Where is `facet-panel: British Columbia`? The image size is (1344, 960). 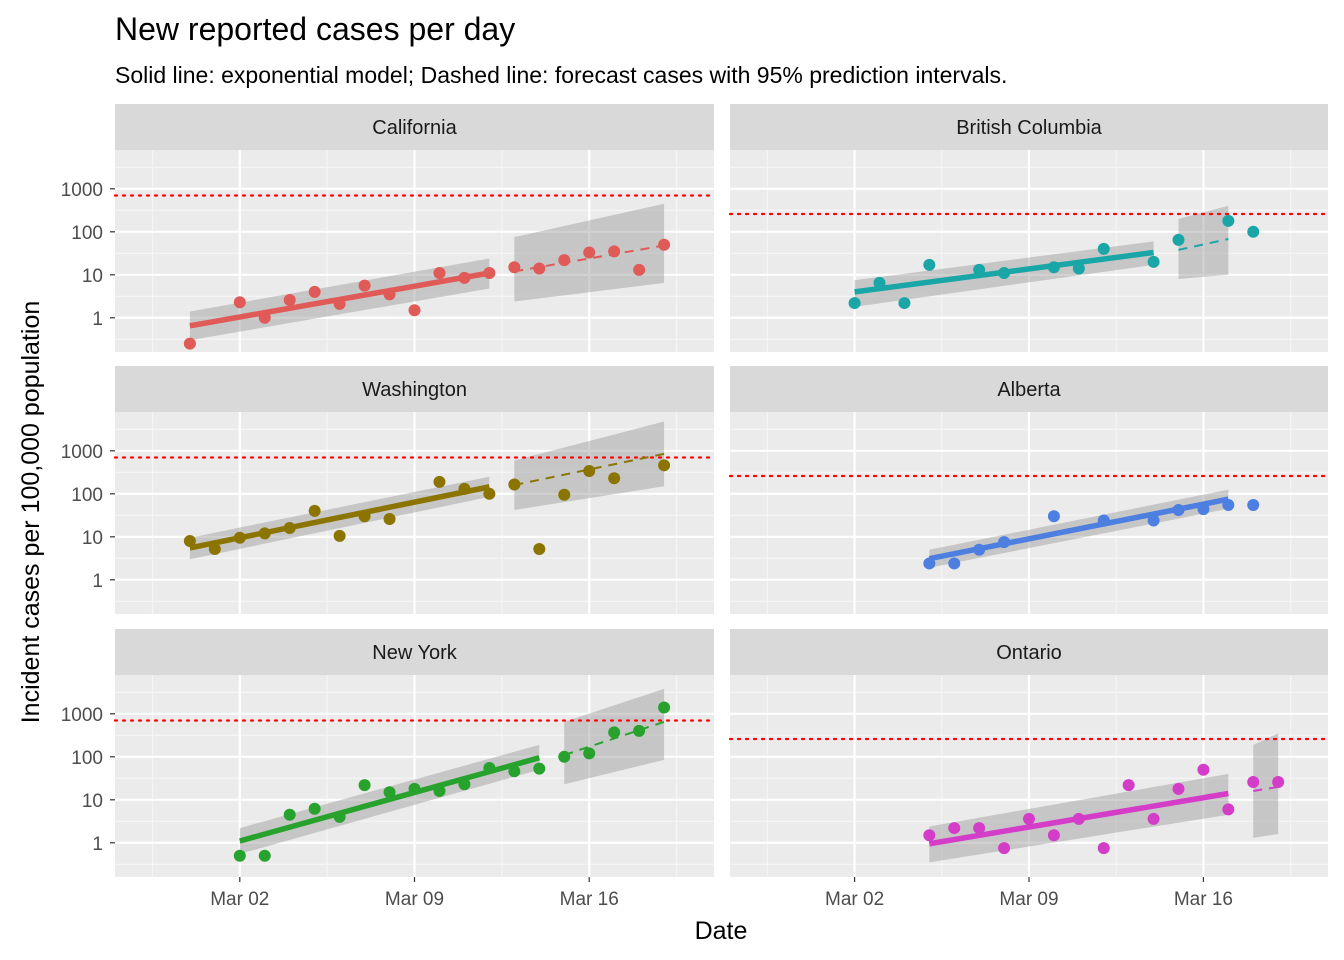
facet-panel: British Columbia is located at coordinates (1029, 228).